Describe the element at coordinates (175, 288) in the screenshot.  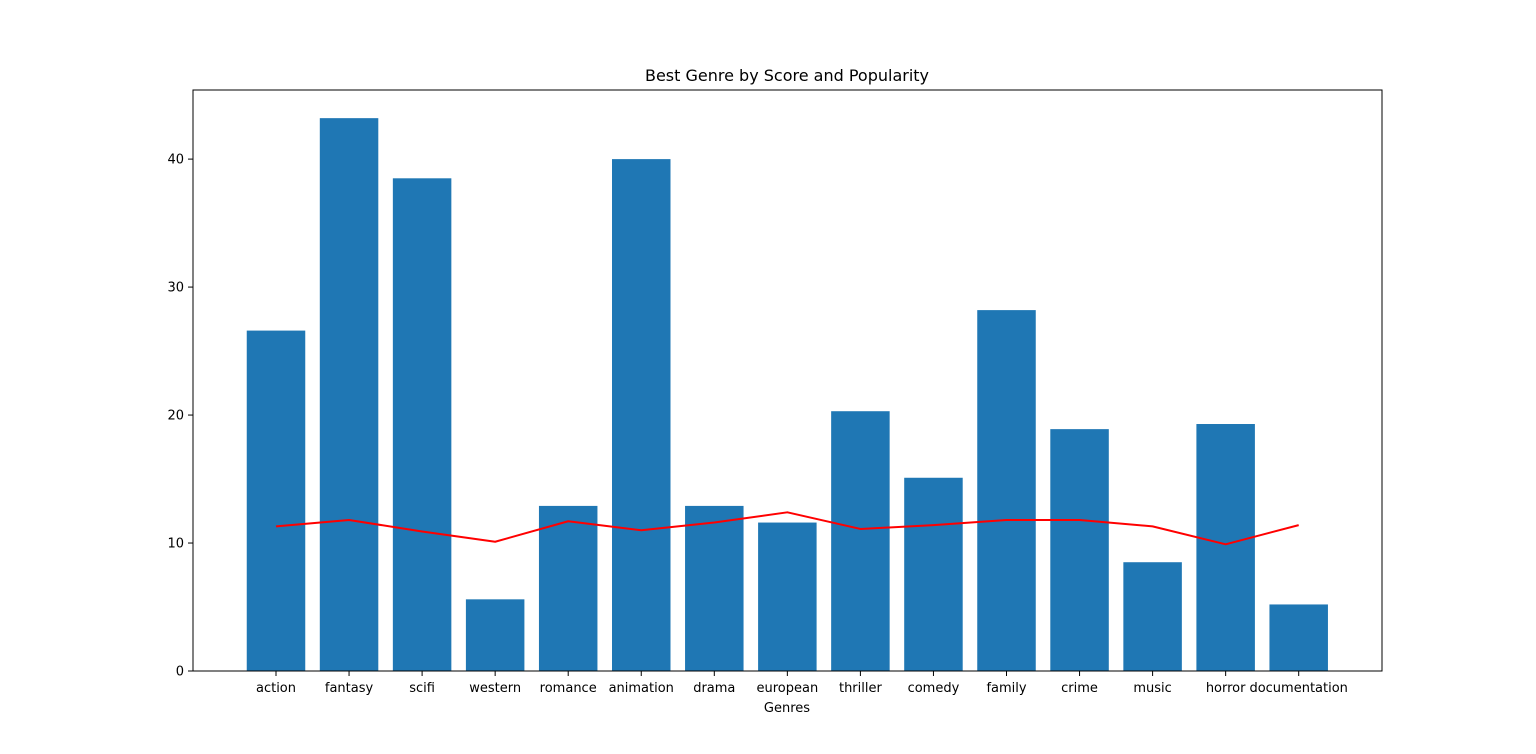
I see `y-tick-label-30: 30` at that location.